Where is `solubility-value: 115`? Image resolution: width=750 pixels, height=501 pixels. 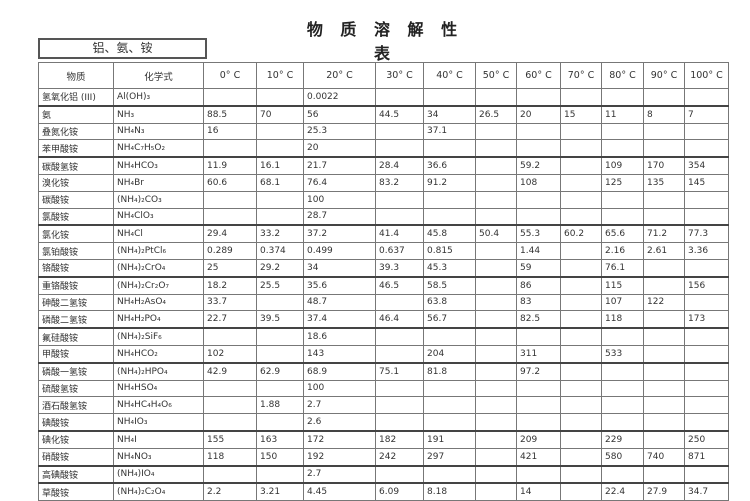
solubility-value: 115 is located at coordinates (622, 285).